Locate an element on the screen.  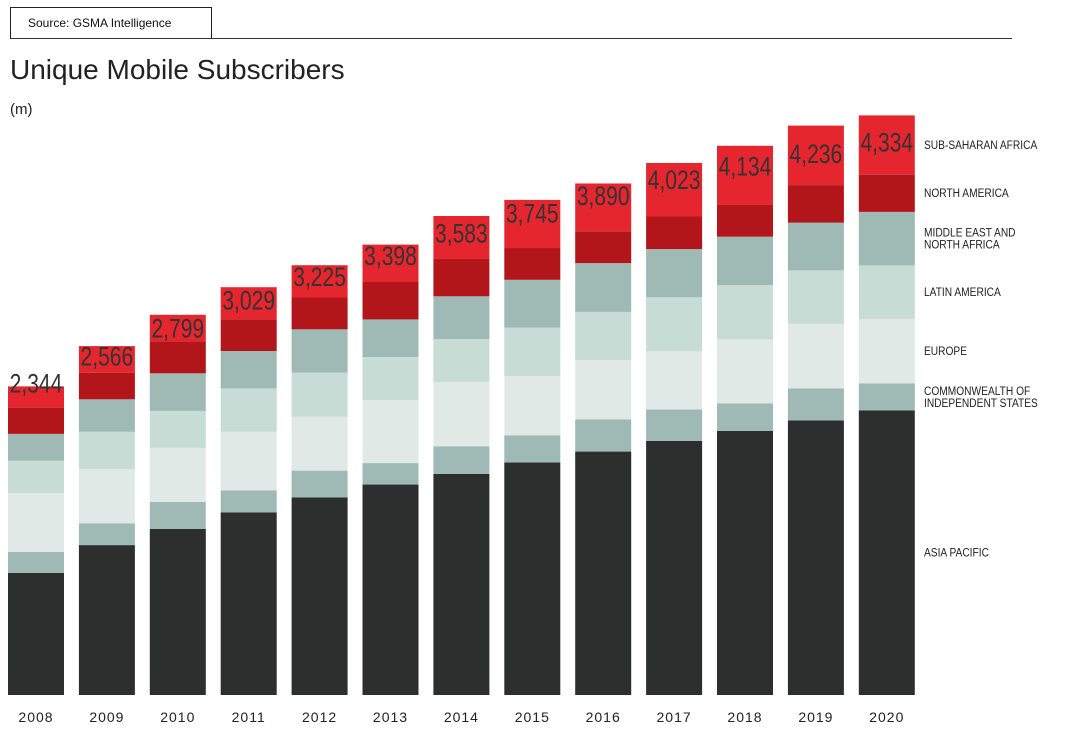
year-label-2016: 2016 is located at coordinates (603, 717).